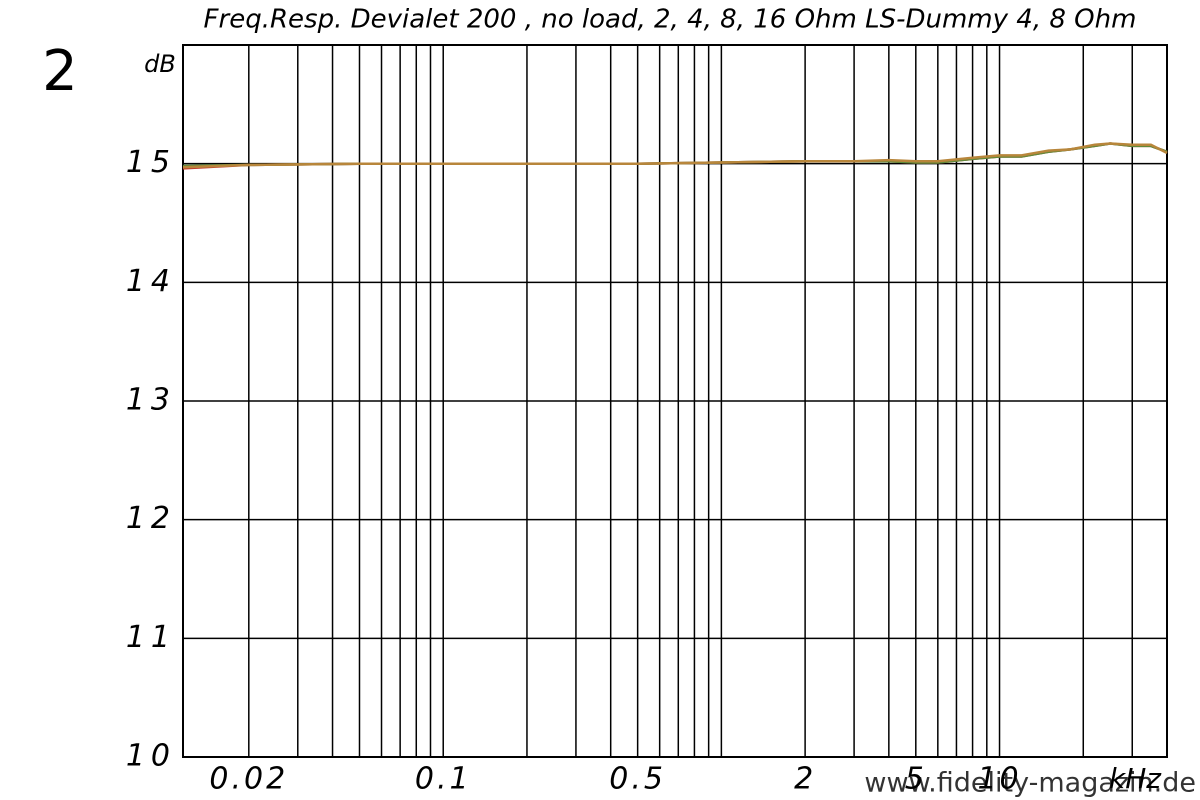  What do you see at coordinates (60, 71) in the screenshot?
I see `figure-label: 2` at bounding box center [60, 71].